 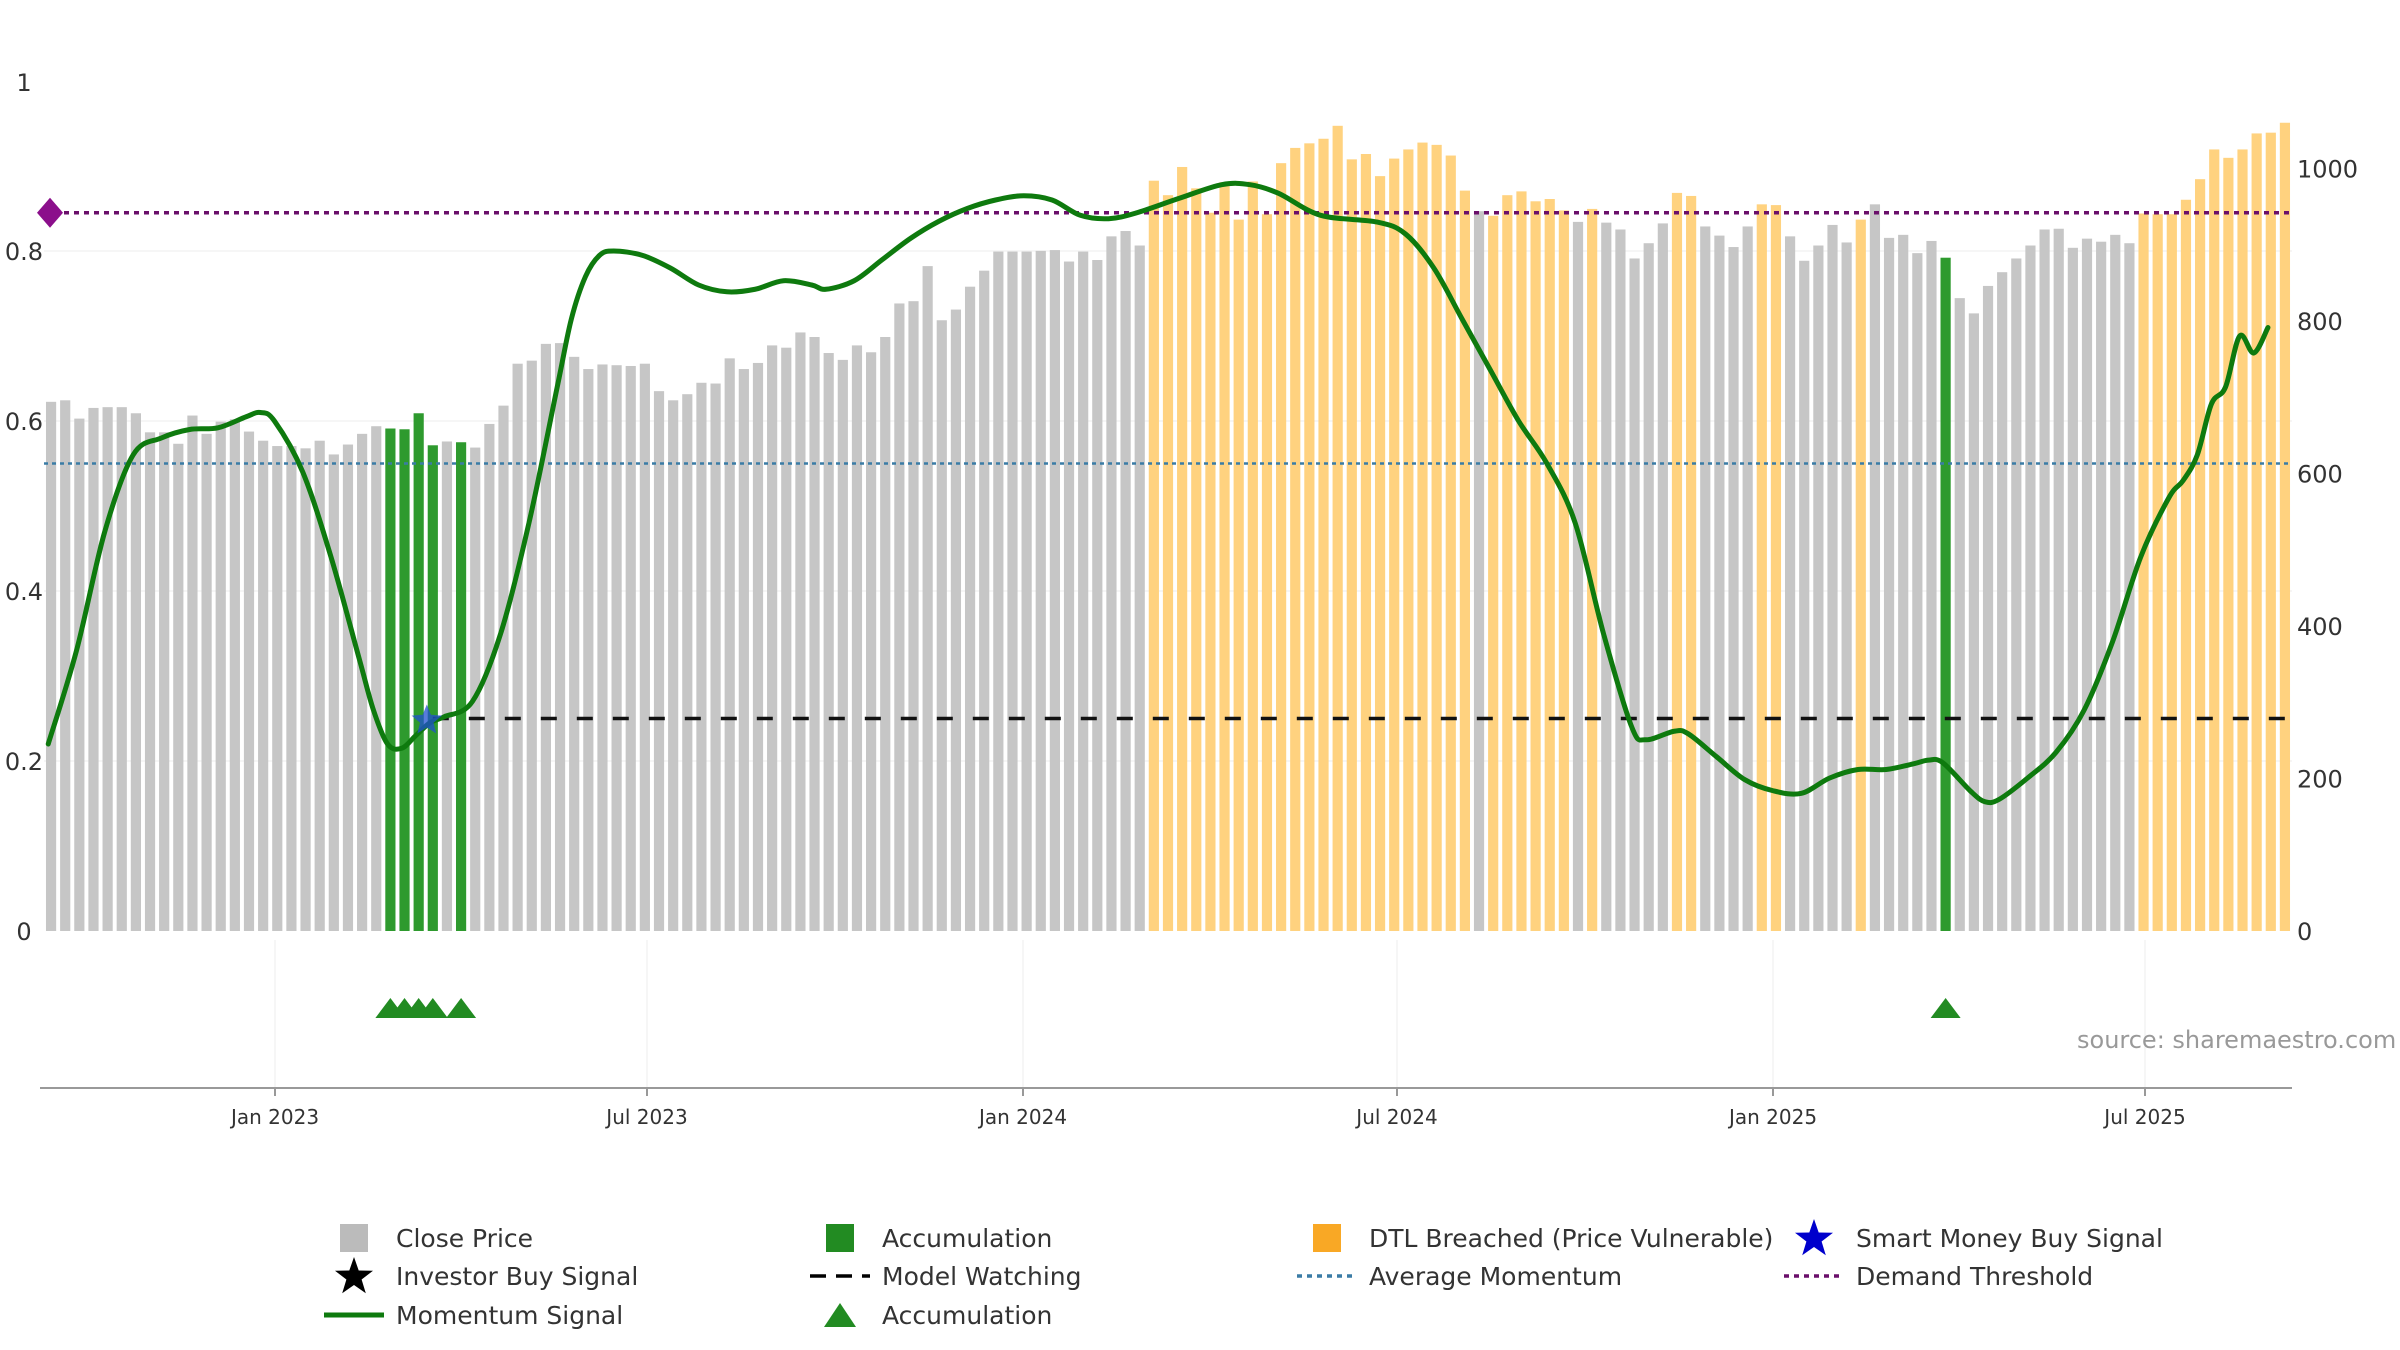 What do you see at coordinates (1327, 1238) in the screenshot?
I see `legend-swatch-square` at bounding box center [1327, 1238].